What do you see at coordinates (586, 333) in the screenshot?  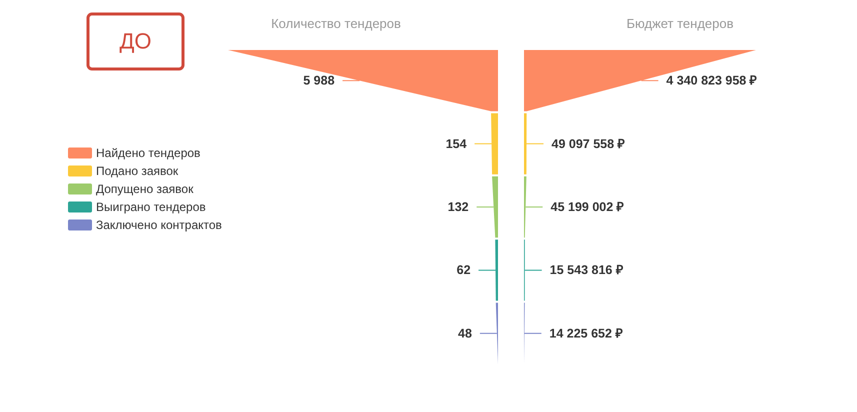 I see `data-label: 14 225 652 ₽` at bounding box center [586, 333].